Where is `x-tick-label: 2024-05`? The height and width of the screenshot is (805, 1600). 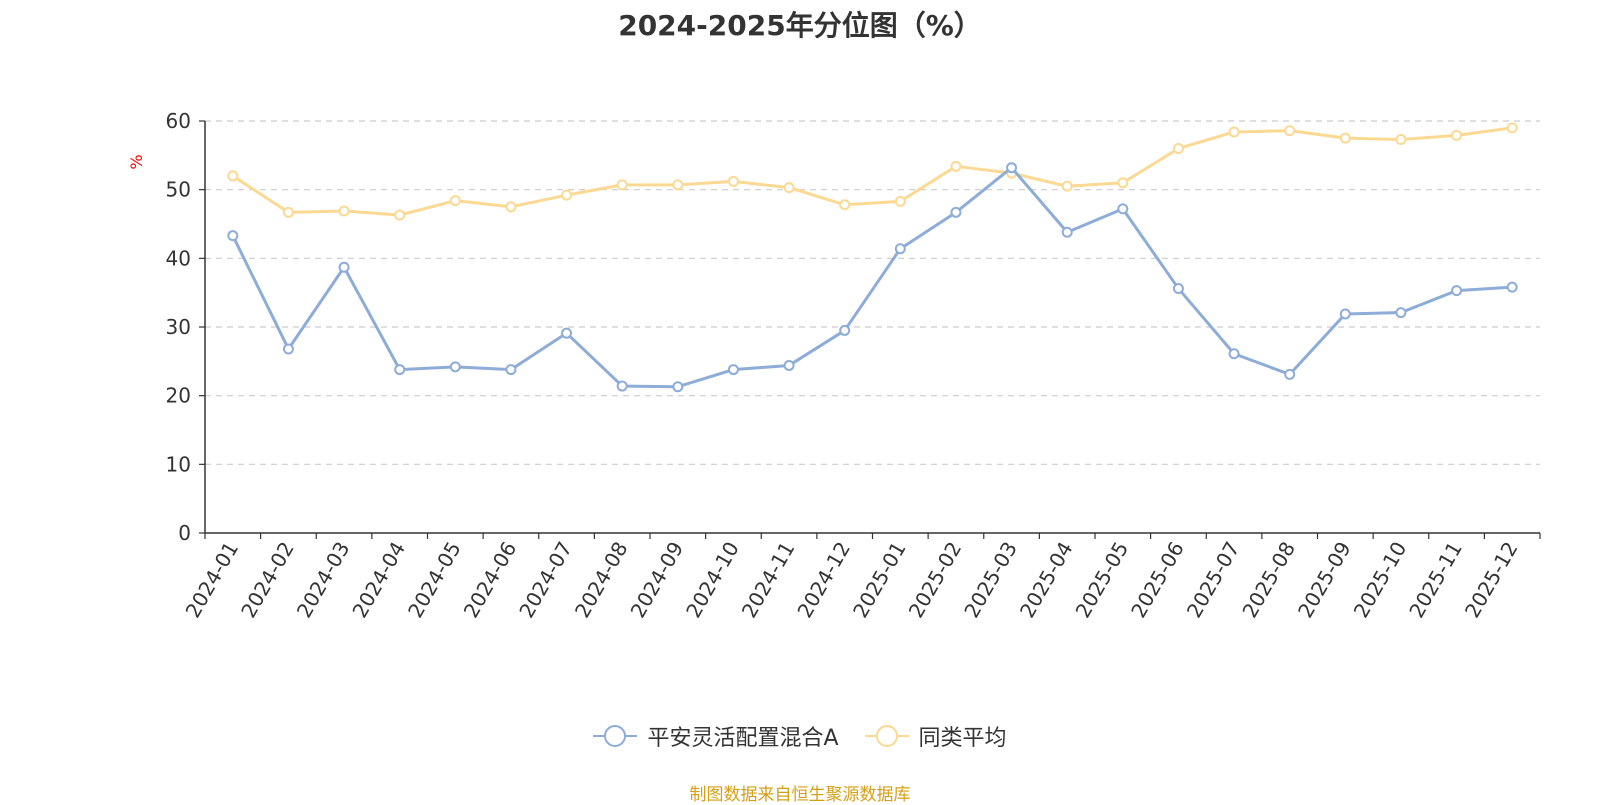
x-tick-label: 2024-05 is located at coordinates (434, 580).